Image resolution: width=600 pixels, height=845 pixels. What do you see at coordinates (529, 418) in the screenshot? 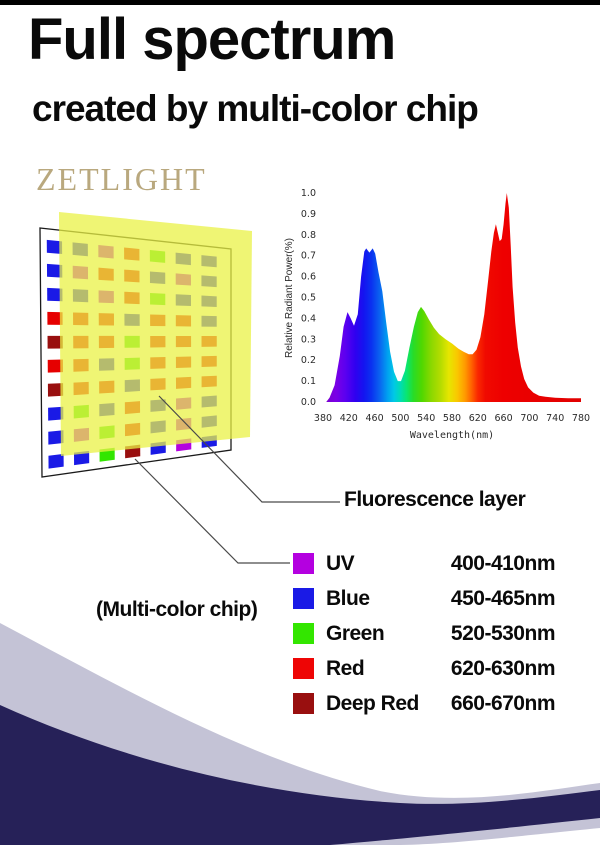
I see `x-tick-700: 700` at bounding box center [529, 418].